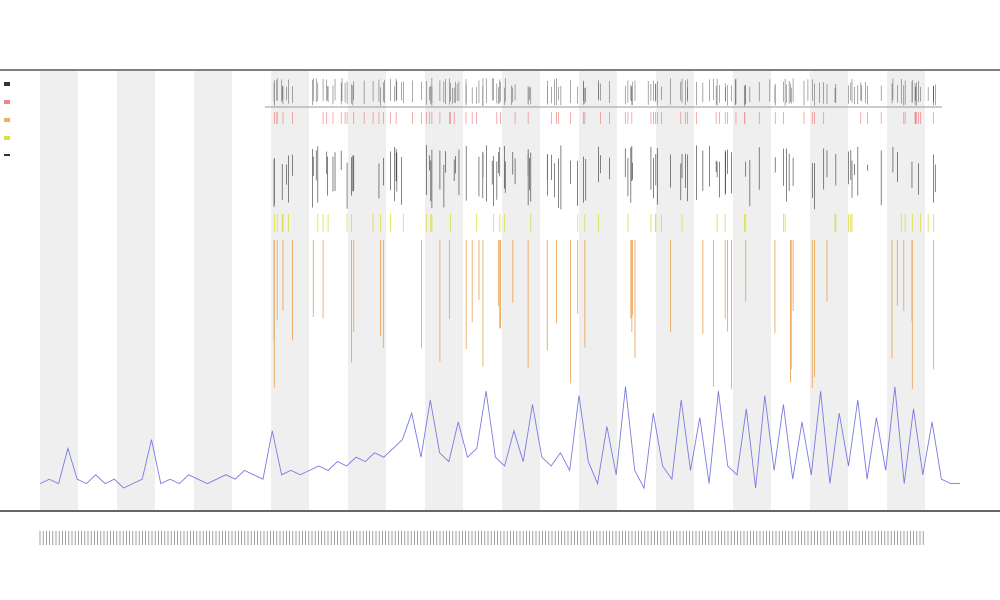  I want to click on legend, so click(7, 119).